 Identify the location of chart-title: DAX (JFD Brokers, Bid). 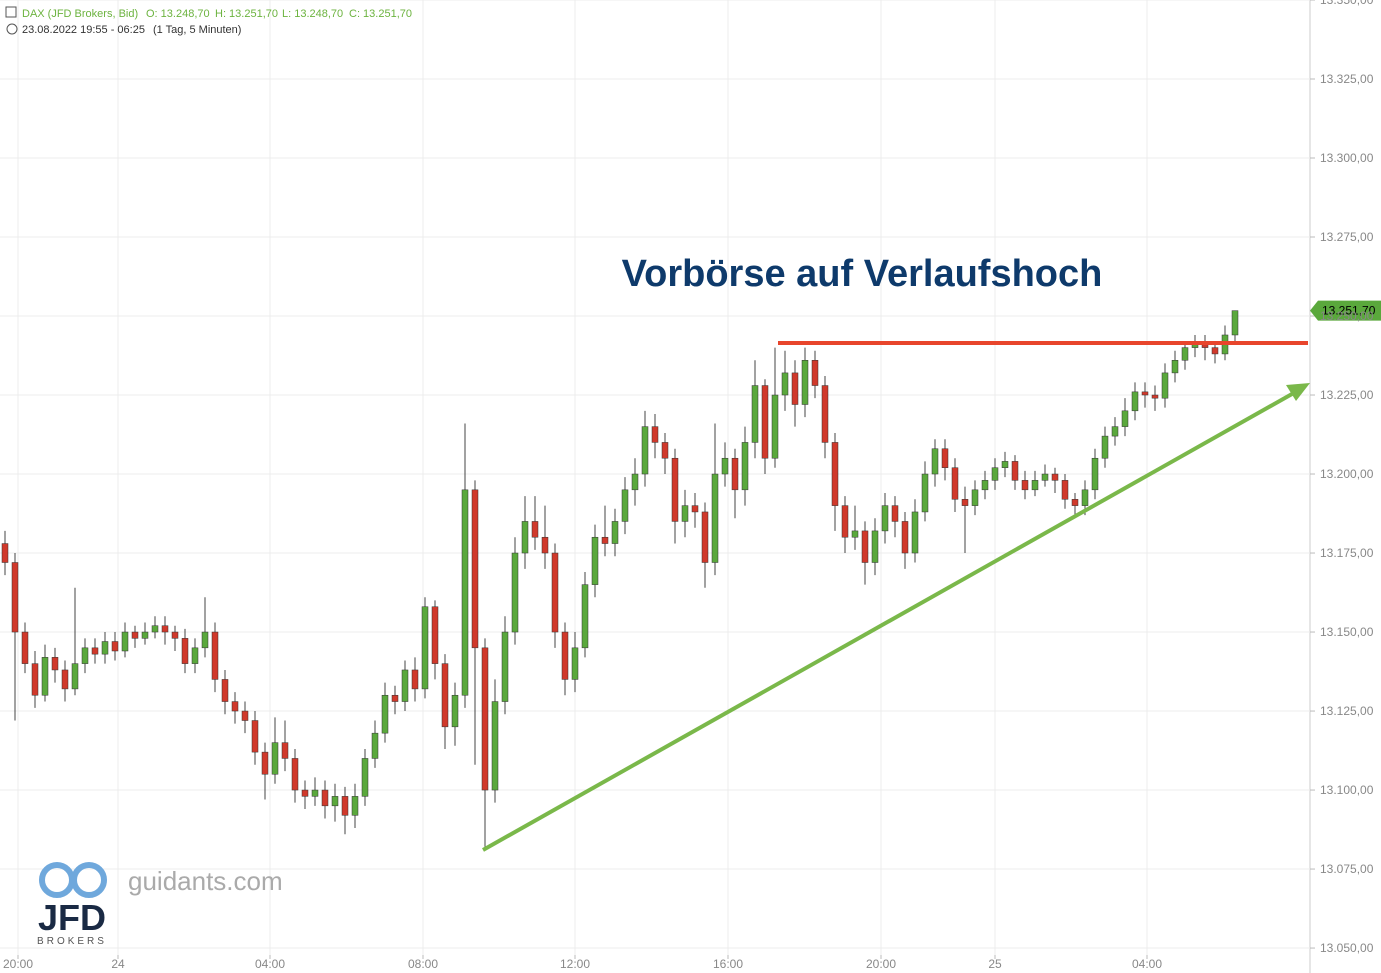
(80, 14).